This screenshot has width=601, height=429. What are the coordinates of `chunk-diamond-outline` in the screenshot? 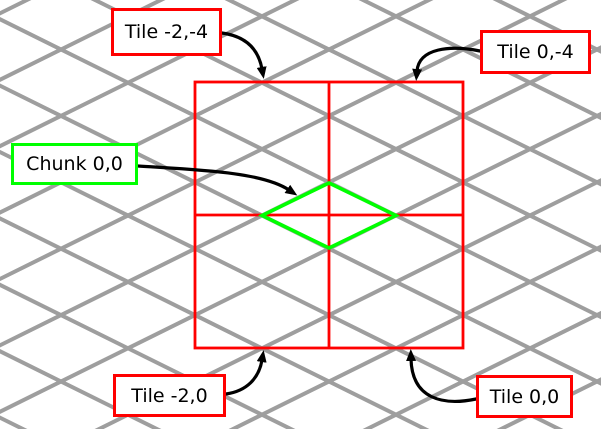 It's located at (329, 215).